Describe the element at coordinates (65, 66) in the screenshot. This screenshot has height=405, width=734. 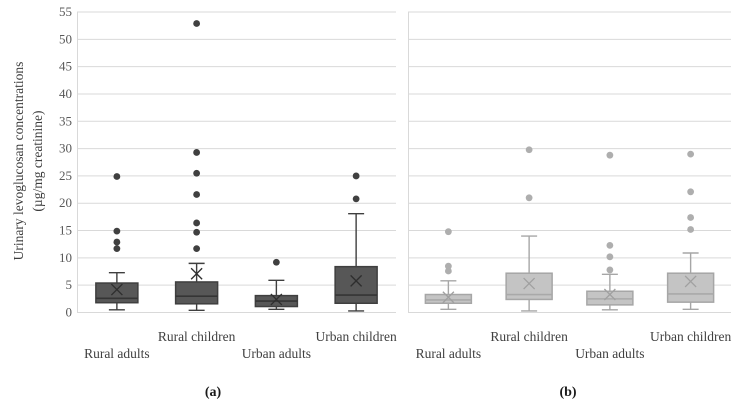
I see `y-tick-label: 45` at that location.